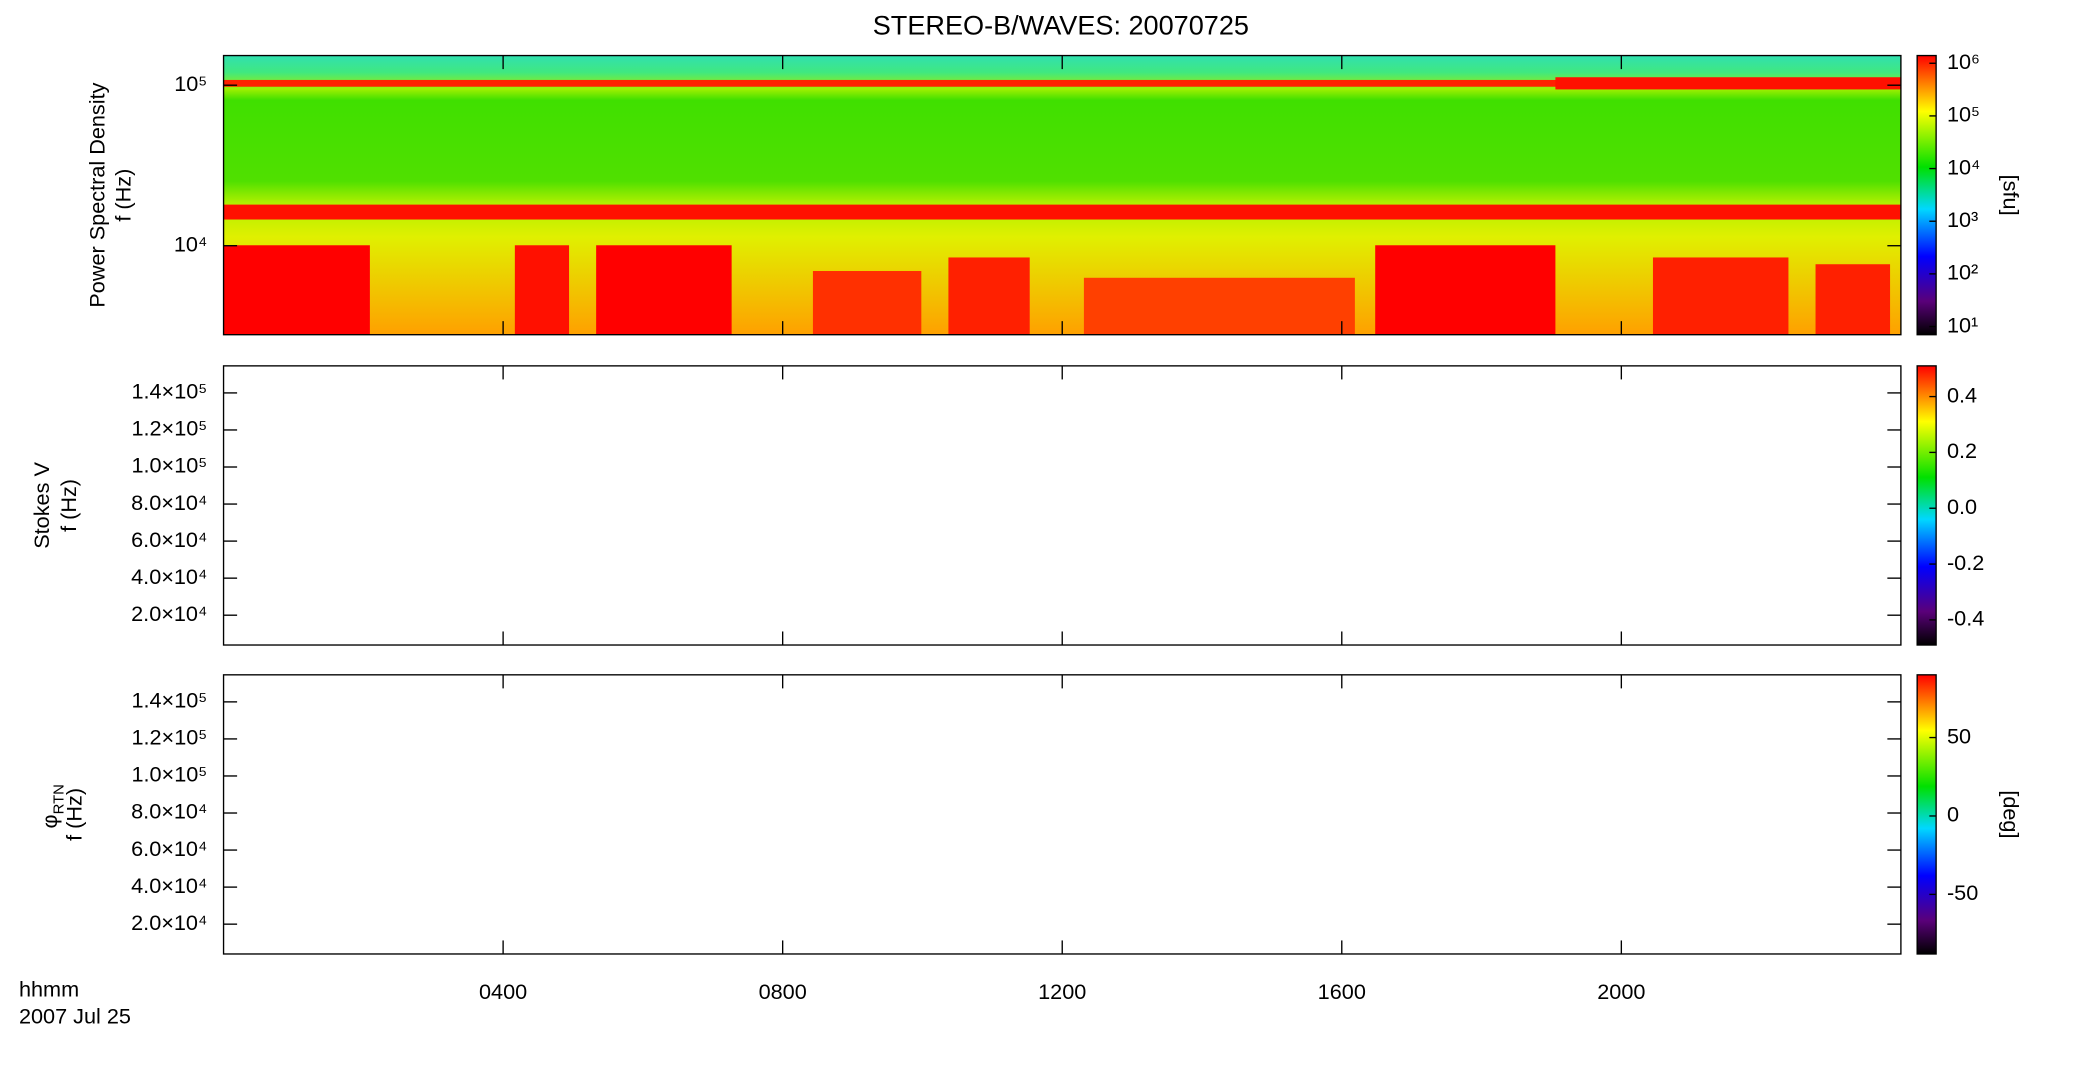 The height and width of the screenshot is (1080, 2096). I want to click on y-tick-label: 10⁵, so click(190, 83).